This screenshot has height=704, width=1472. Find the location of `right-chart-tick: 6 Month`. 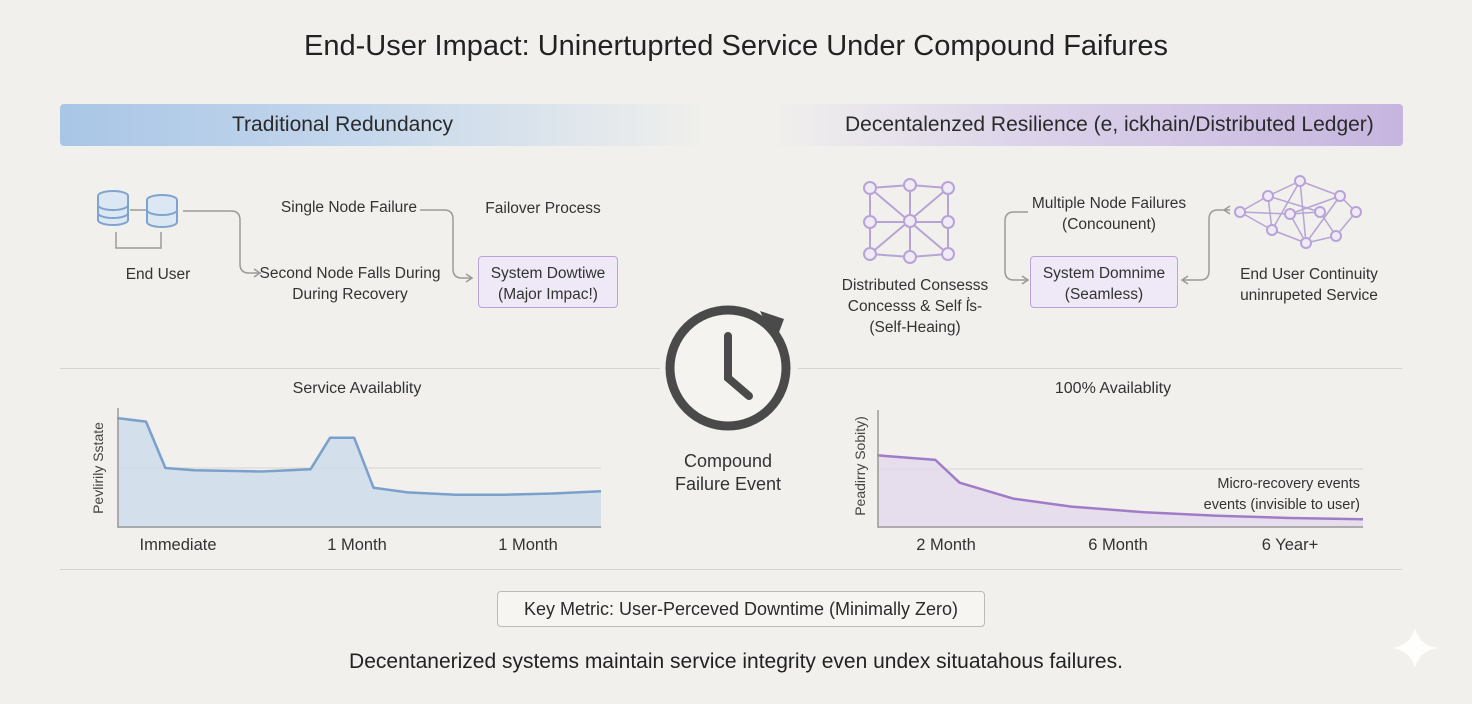

right-chart-tick: 6 Month is located at coordinates (1118, 545).